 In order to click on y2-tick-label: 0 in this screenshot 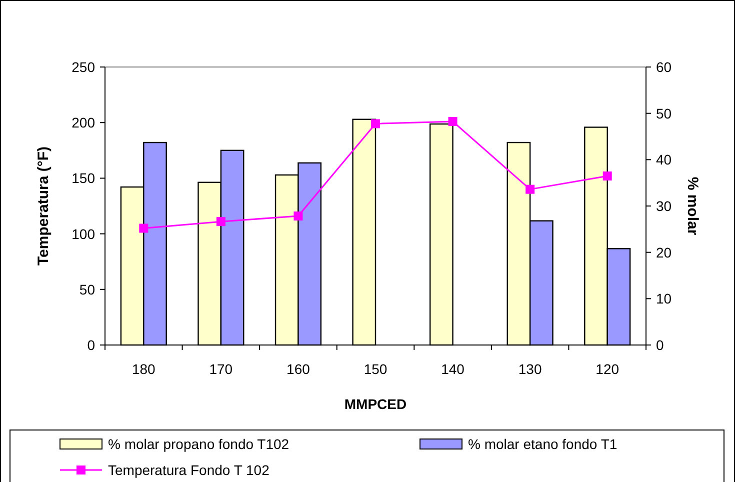, I will do `click(660, 345)`.